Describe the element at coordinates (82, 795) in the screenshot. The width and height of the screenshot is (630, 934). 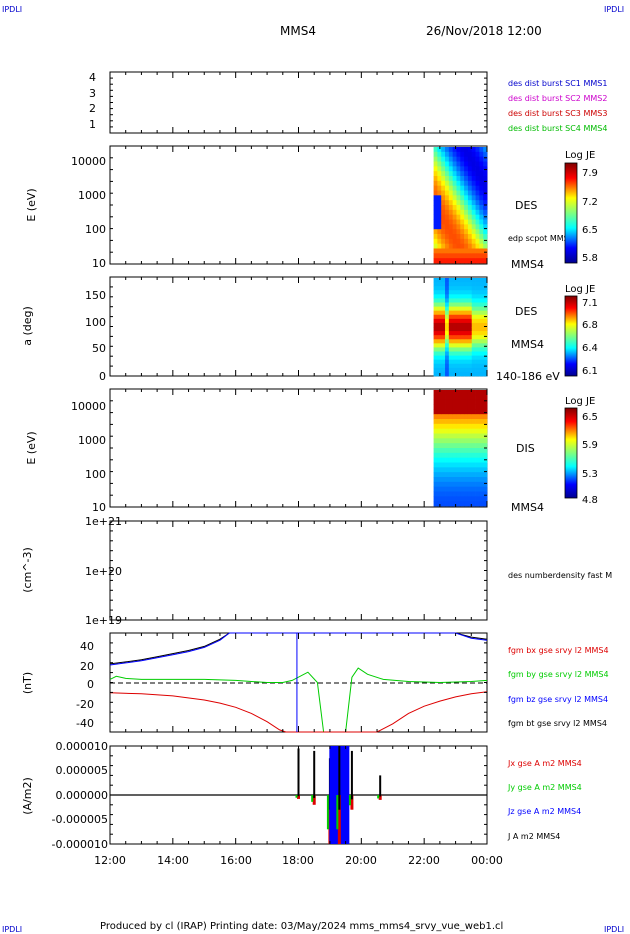
I see `current-ytick: 0.000000` at that location.